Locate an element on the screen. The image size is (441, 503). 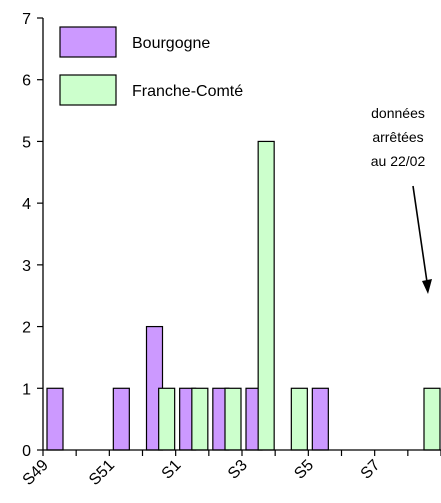
y-tick-label: 3 is located at coordinates (26, 266).